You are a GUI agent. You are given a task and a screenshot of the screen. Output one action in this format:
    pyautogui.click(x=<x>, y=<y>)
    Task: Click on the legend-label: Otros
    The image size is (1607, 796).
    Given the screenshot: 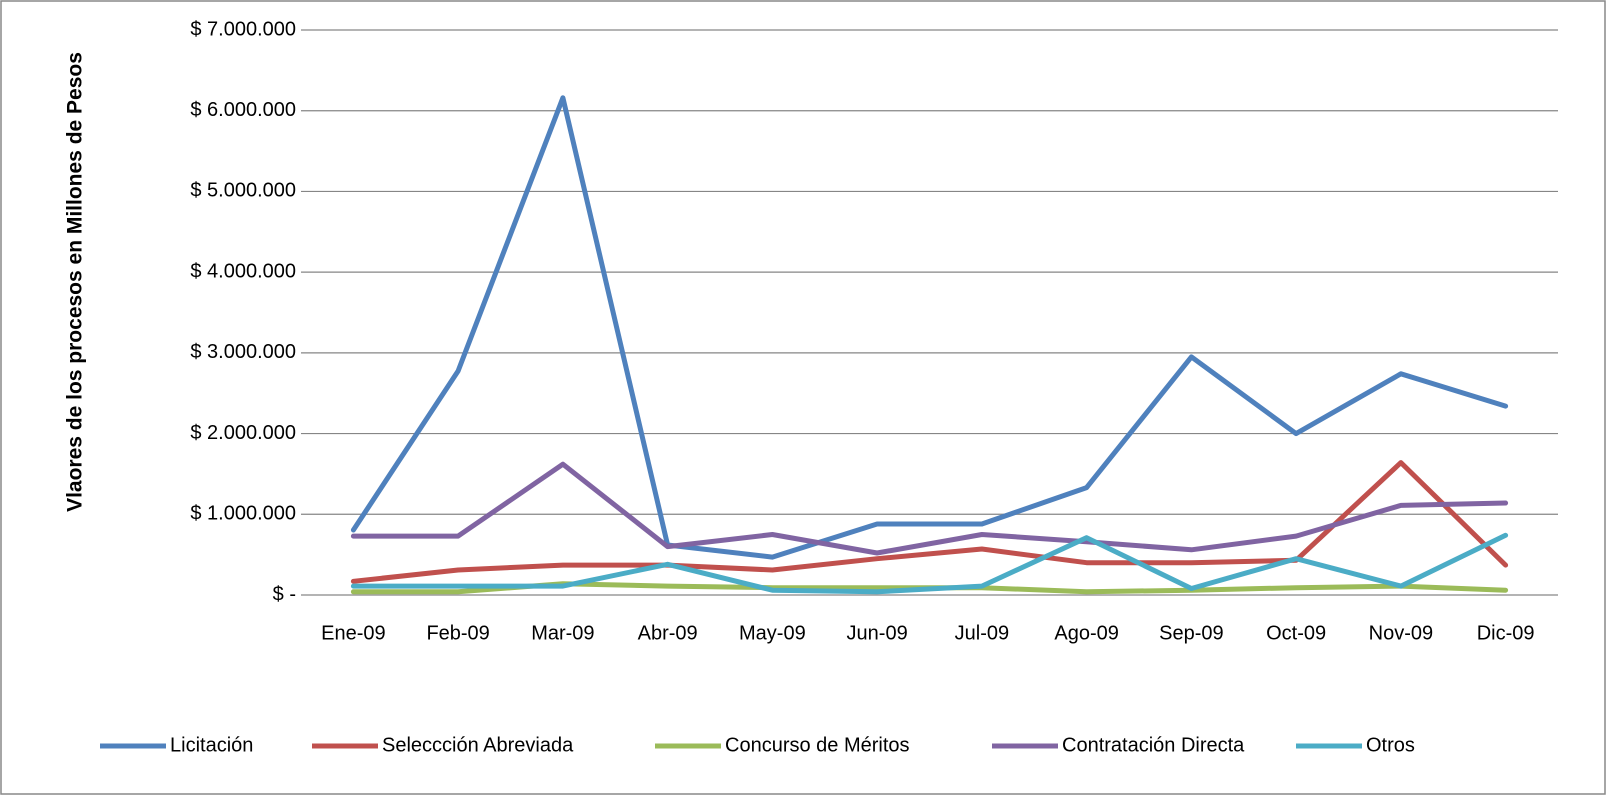 What is the action you would take?
    pyautogui.click(x=1390, y=745)
    